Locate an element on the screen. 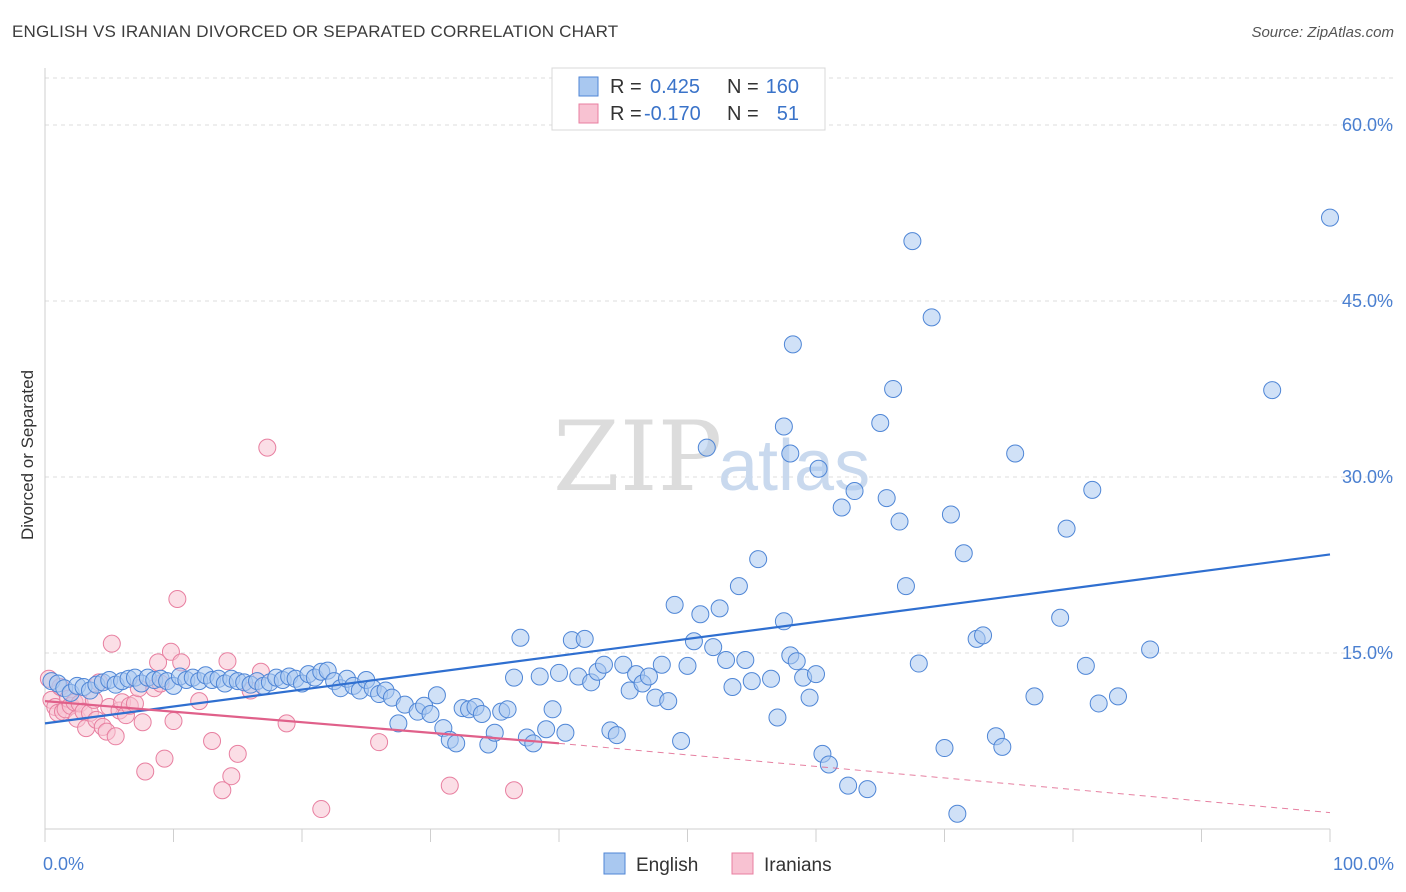  legend-box: R = 0.425 N = 160 R = -0.170 N = 51 is located at coordinates (688, 99).